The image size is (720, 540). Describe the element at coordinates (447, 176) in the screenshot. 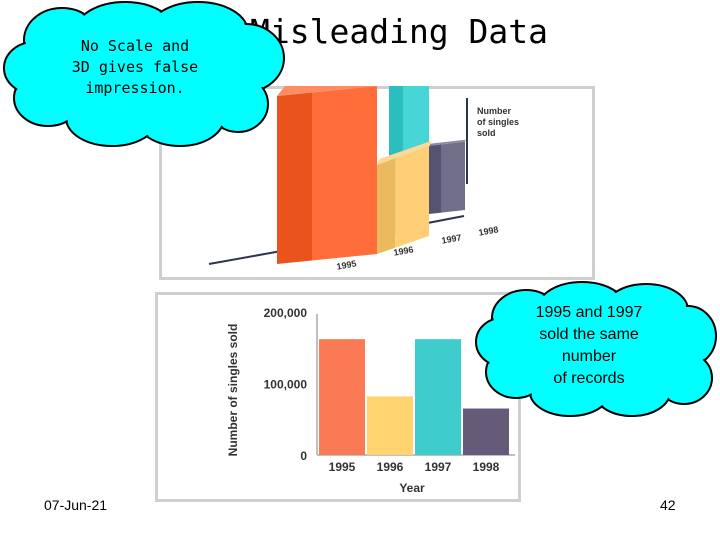

I see `bar-3d-1998` at that location.